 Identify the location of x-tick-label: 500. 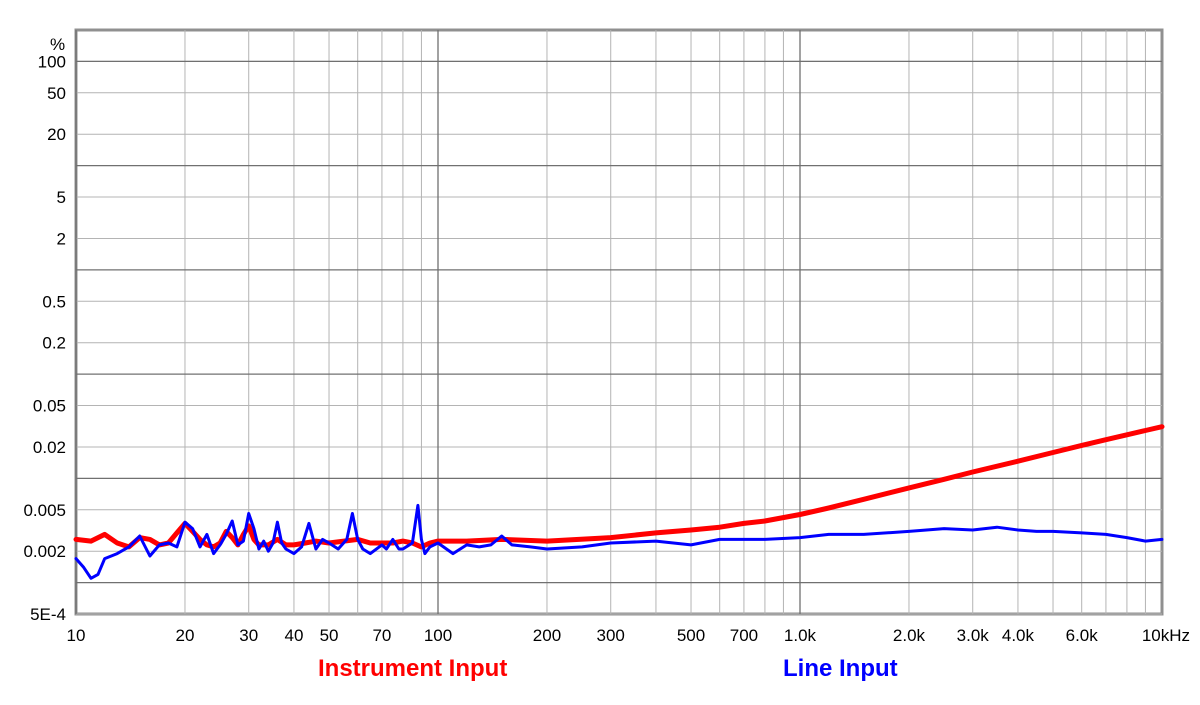
(691, 635).